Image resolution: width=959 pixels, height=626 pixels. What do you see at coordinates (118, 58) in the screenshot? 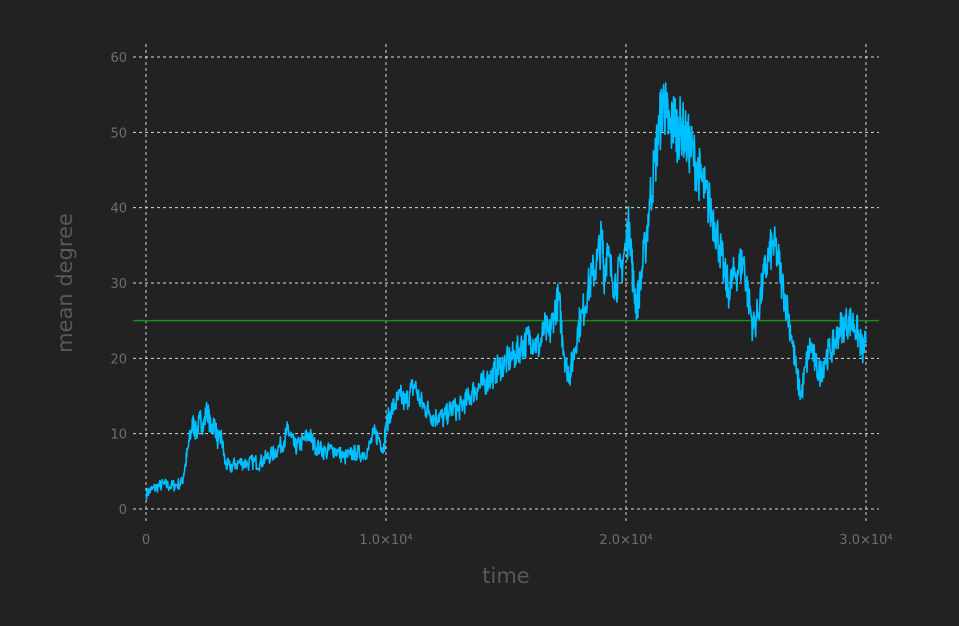
I see `y-tick-label: 60` at bounding box center [118, 58].